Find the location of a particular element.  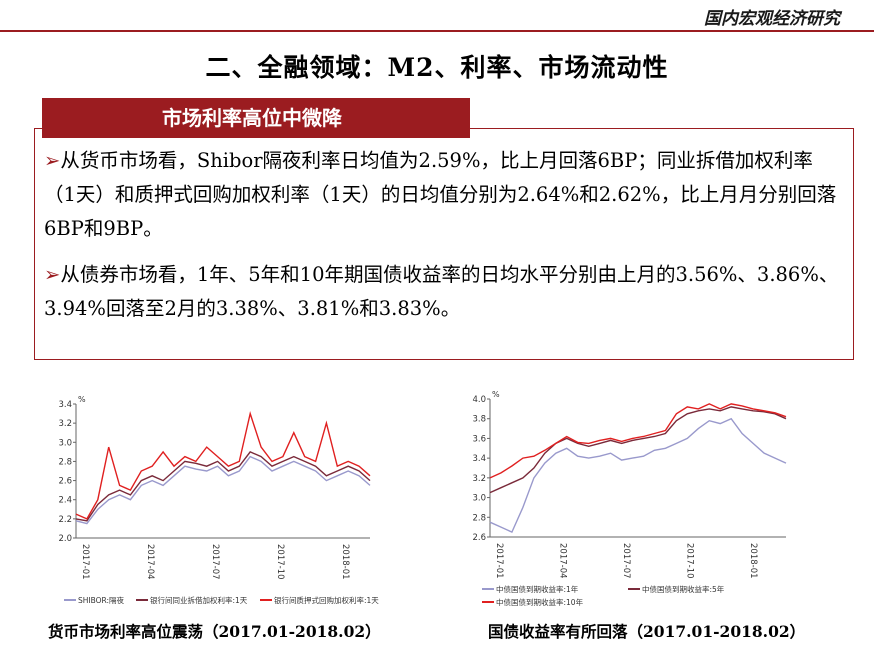

legend-label: 中债国债到期收益率:1年 is located at coordinates (537, 589).